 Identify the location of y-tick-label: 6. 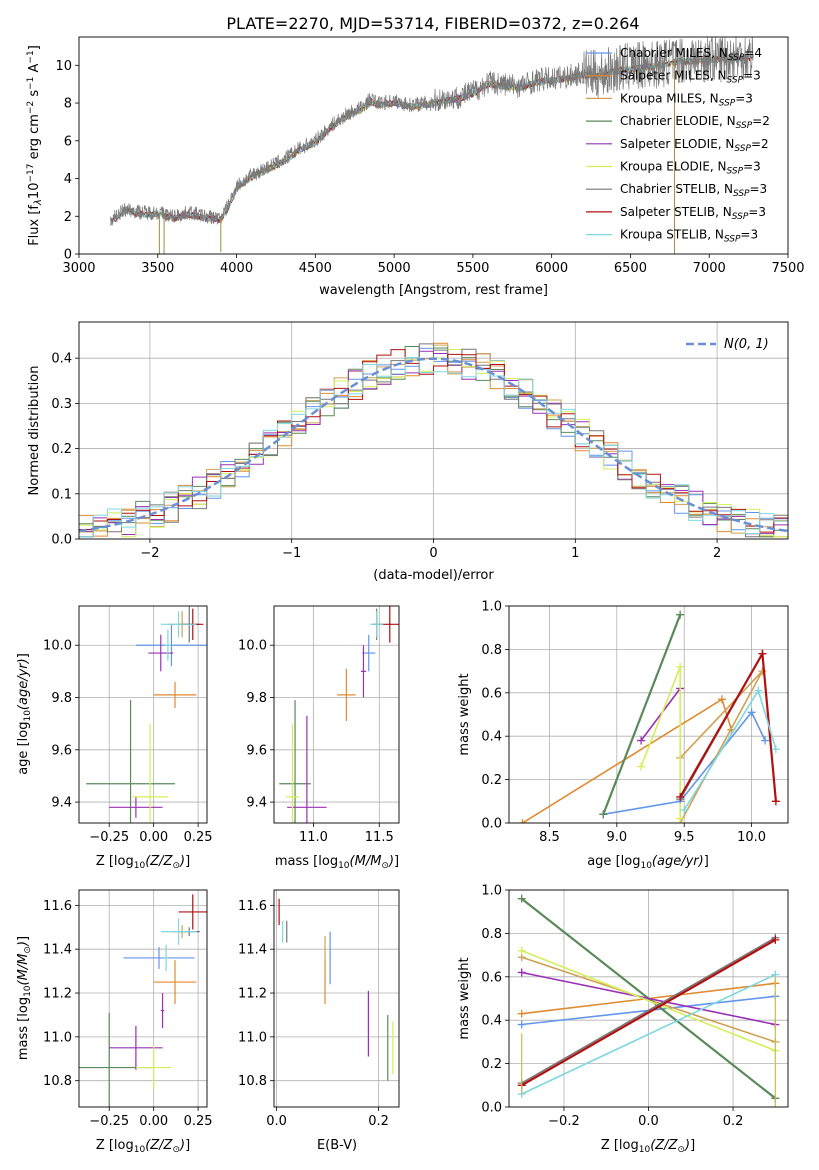
(68, 141).